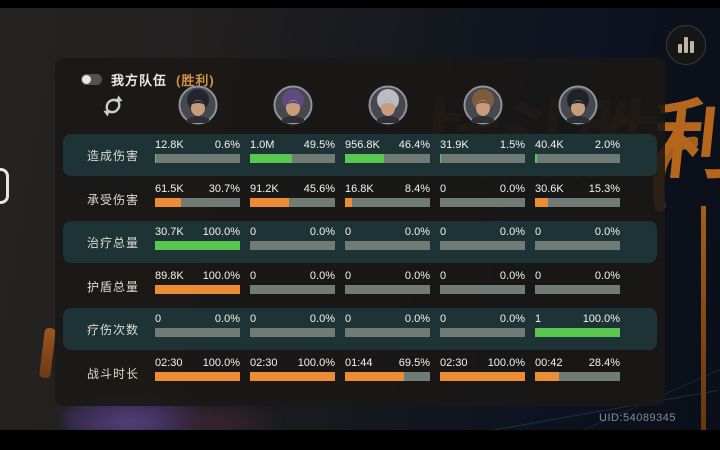  Describe the element at coordinates (262, 145) in the screenshot. I see `stat-value: 1.0M` at that location.